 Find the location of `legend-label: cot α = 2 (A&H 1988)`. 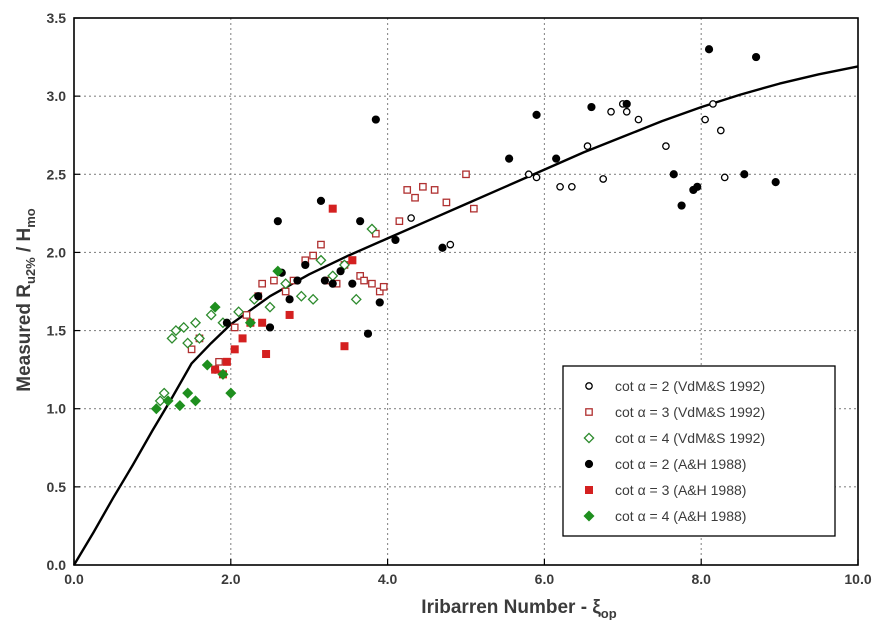

legend-label: cot α = 2 (A&H 1988) is located at coordinates (680, 464).